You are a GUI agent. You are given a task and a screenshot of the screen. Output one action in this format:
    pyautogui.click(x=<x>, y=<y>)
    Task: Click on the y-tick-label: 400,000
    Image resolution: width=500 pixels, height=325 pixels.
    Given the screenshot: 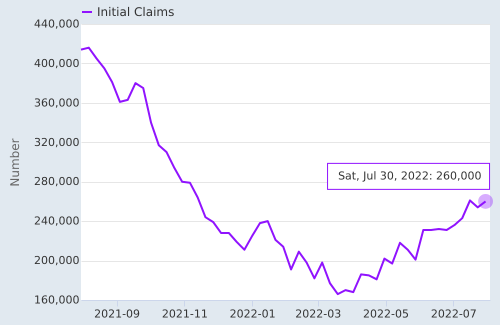 What is the action you would take?
    pyautogui.click(x=57, y=63)
    